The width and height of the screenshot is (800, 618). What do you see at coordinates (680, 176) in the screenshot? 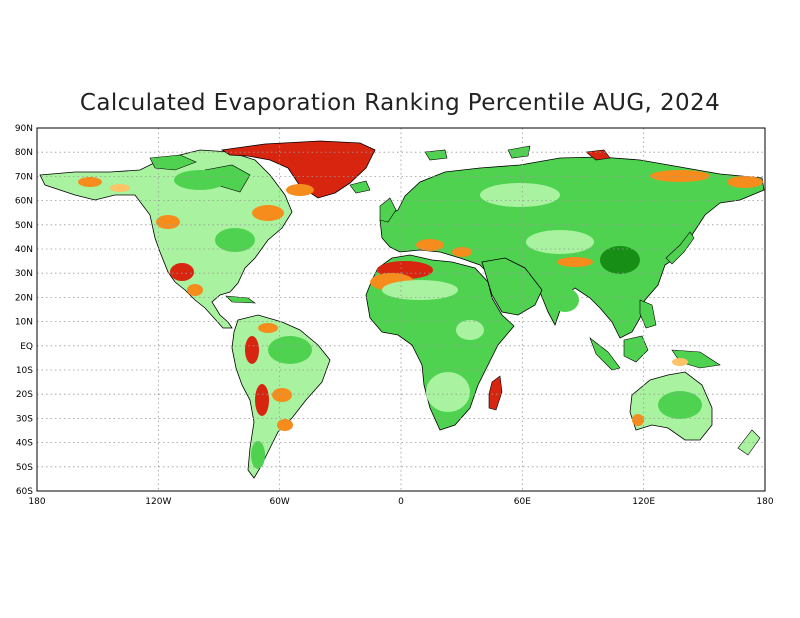
I see `patch-arctic-coast-orange` at bounding box center [680, 176].